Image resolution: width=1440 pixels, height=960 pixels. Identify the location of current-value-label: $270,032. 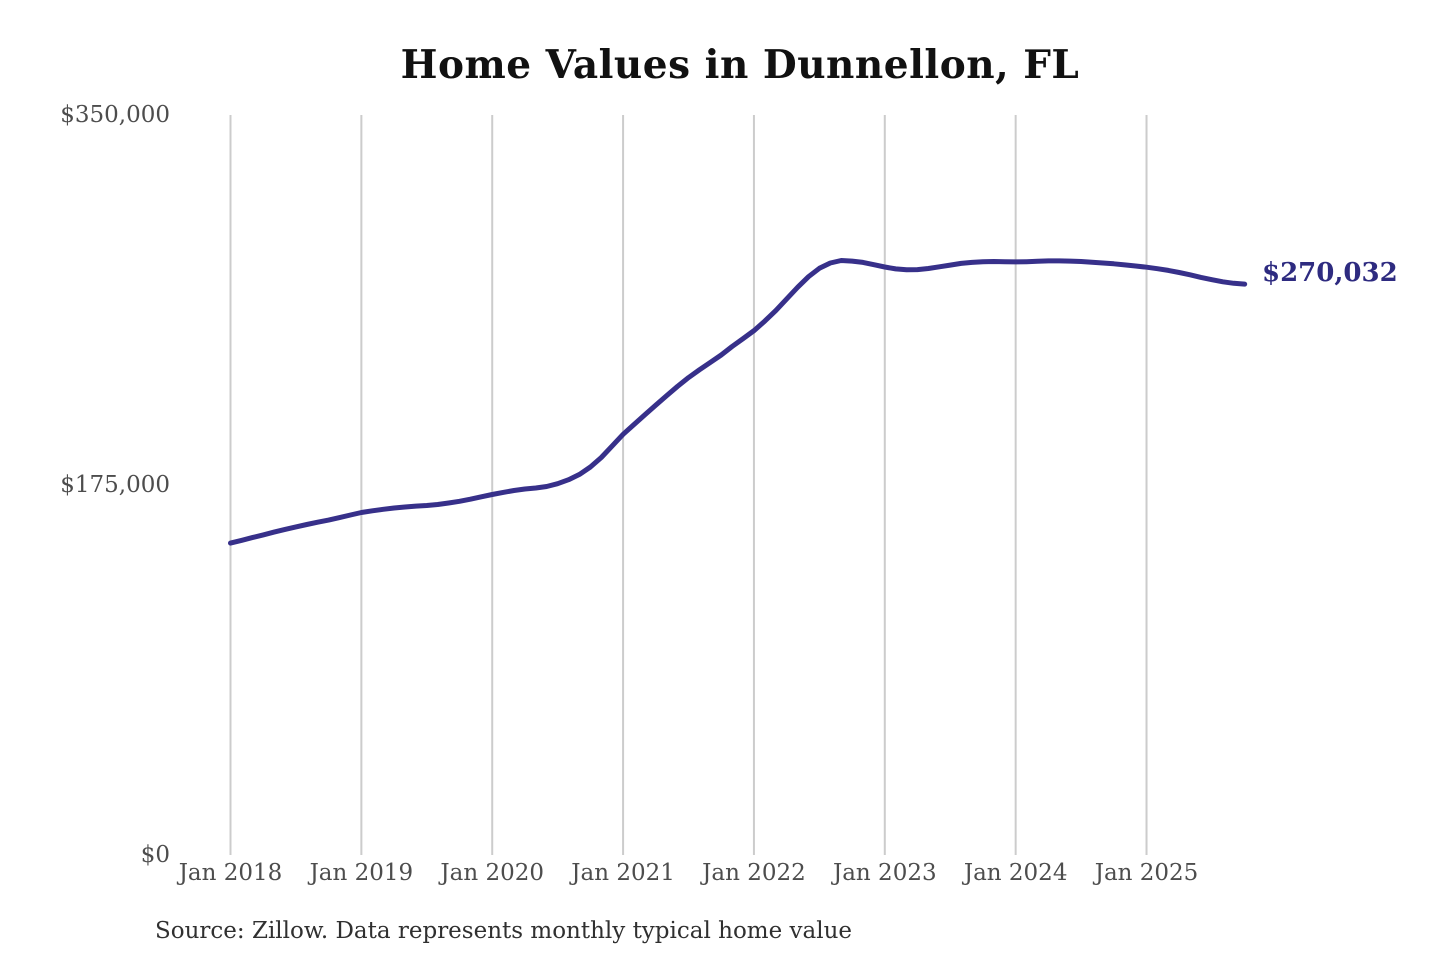
(1330, 273).